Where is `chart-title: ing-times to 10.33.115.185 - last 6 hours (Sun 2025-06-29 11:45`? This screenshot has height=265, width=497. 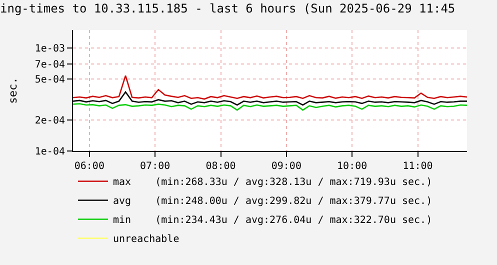
chart-title: ing-times to 10.33.115.185 - last 6 hours (Sun 2025-06-29 11:45 is located at coordinates (228, 8).